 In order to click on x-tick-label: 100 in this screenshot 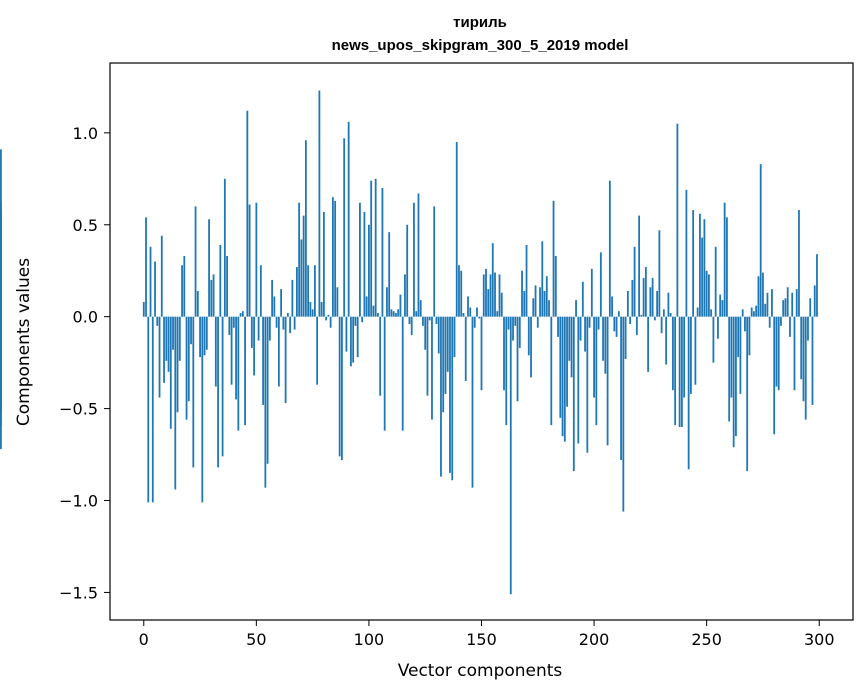, I will do `click(369, 639)`.